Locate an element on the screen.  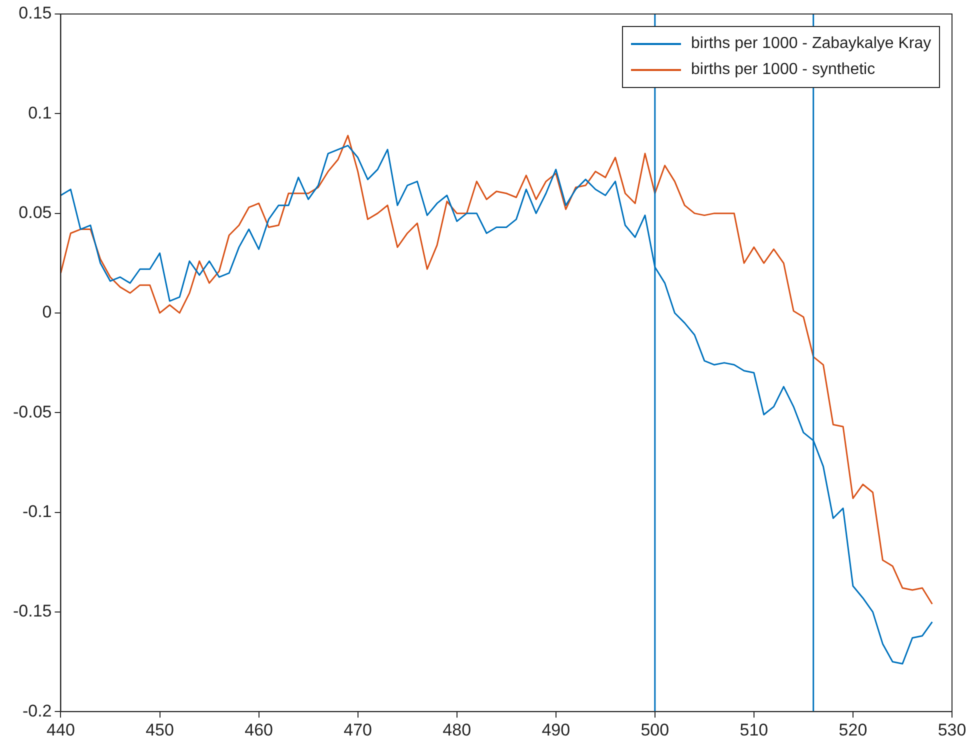
x-tick-label: 500 is located at coordinates (655, 730).